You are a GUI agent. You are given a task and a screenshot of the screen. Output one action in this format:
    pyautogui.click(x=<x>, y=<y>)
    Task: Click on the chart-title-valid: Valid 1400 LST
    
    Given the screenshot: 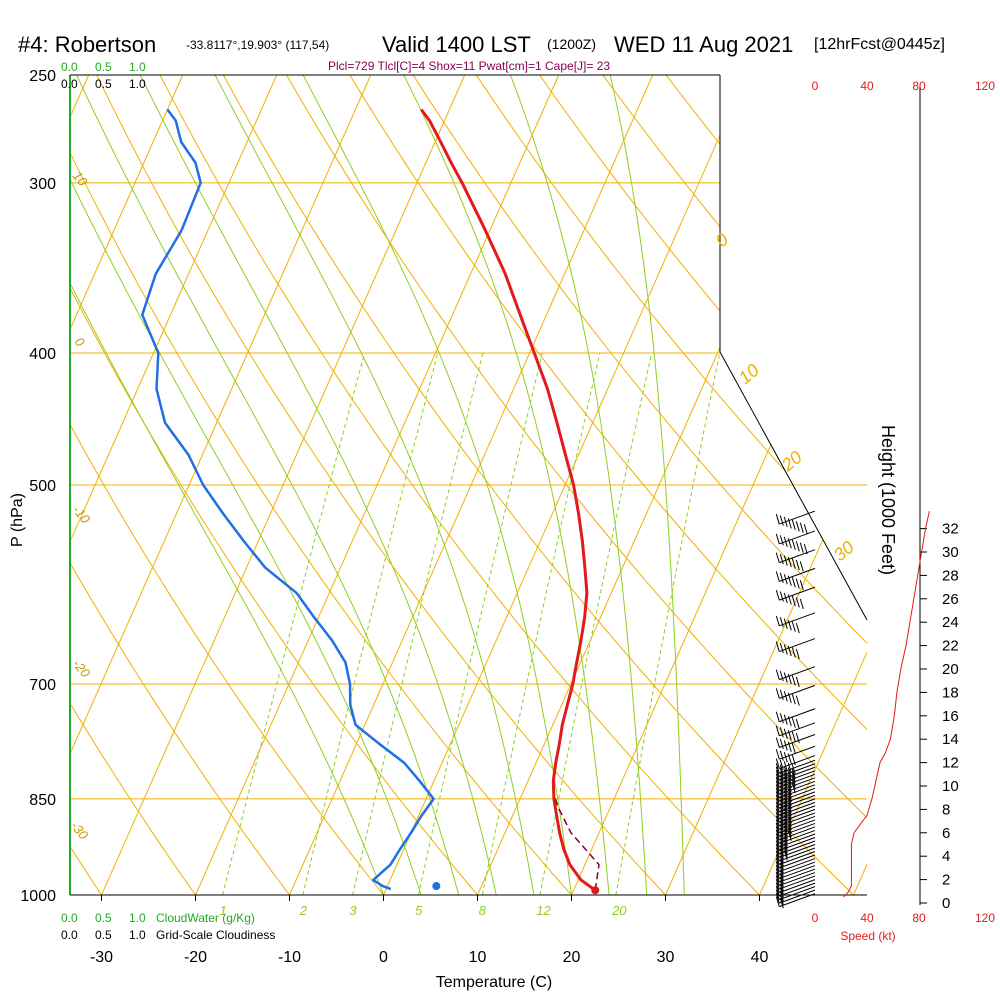 What is the action you would take?
    pyautogui.click(x=456, y=44)
    